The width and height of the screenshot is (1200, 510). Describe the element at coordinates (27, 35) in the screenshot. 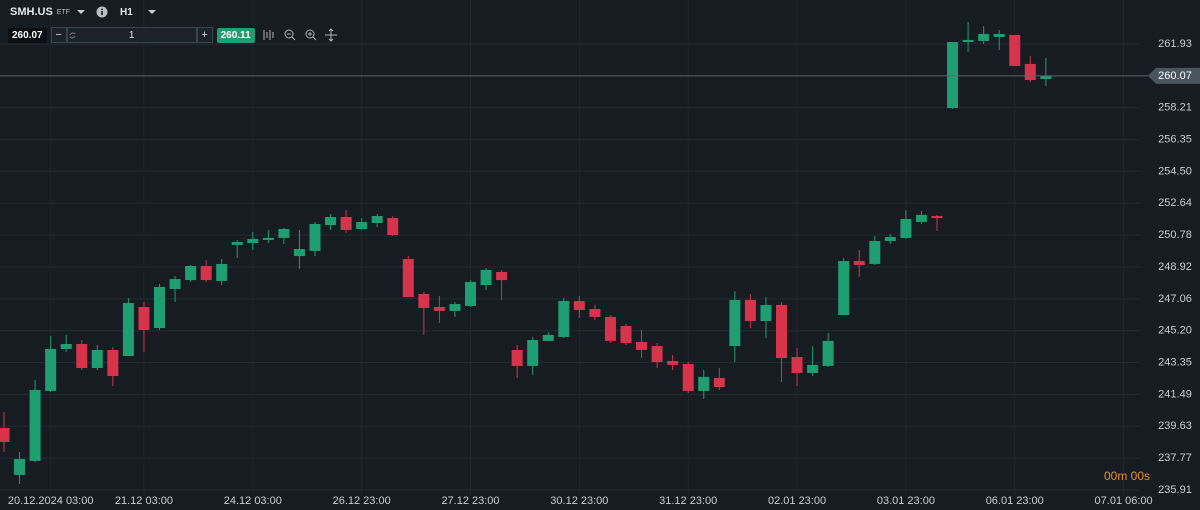

I see `sell-price: 260.07` at that location.